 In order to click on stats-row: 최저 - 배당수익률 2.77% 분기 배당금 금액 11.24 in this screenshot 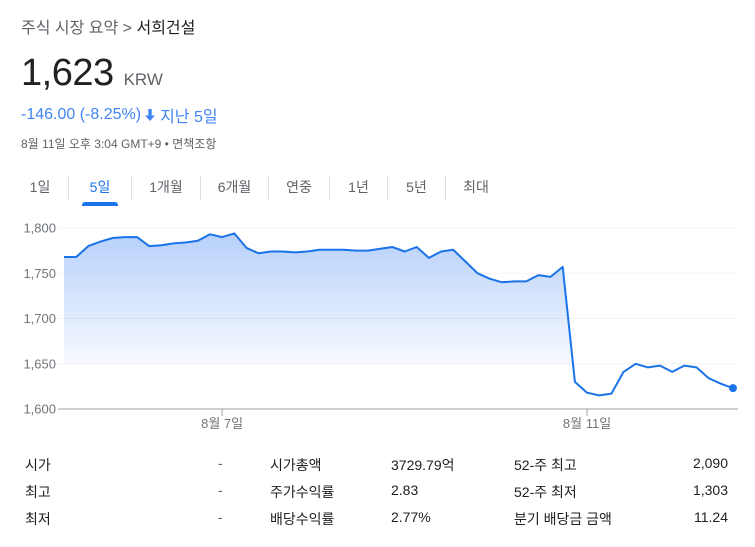, I will do `click(377, 521)`.